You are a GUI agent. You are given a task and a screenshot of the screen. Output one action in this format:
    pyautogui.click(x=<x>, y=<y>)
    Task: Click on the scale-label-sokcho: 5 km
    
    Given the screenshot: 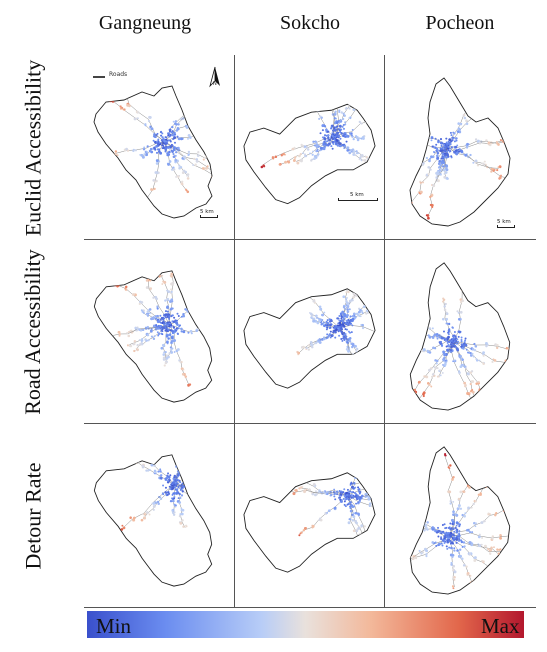 What is the action you would take?
    pyautogui.click(x=357, y=195)
    